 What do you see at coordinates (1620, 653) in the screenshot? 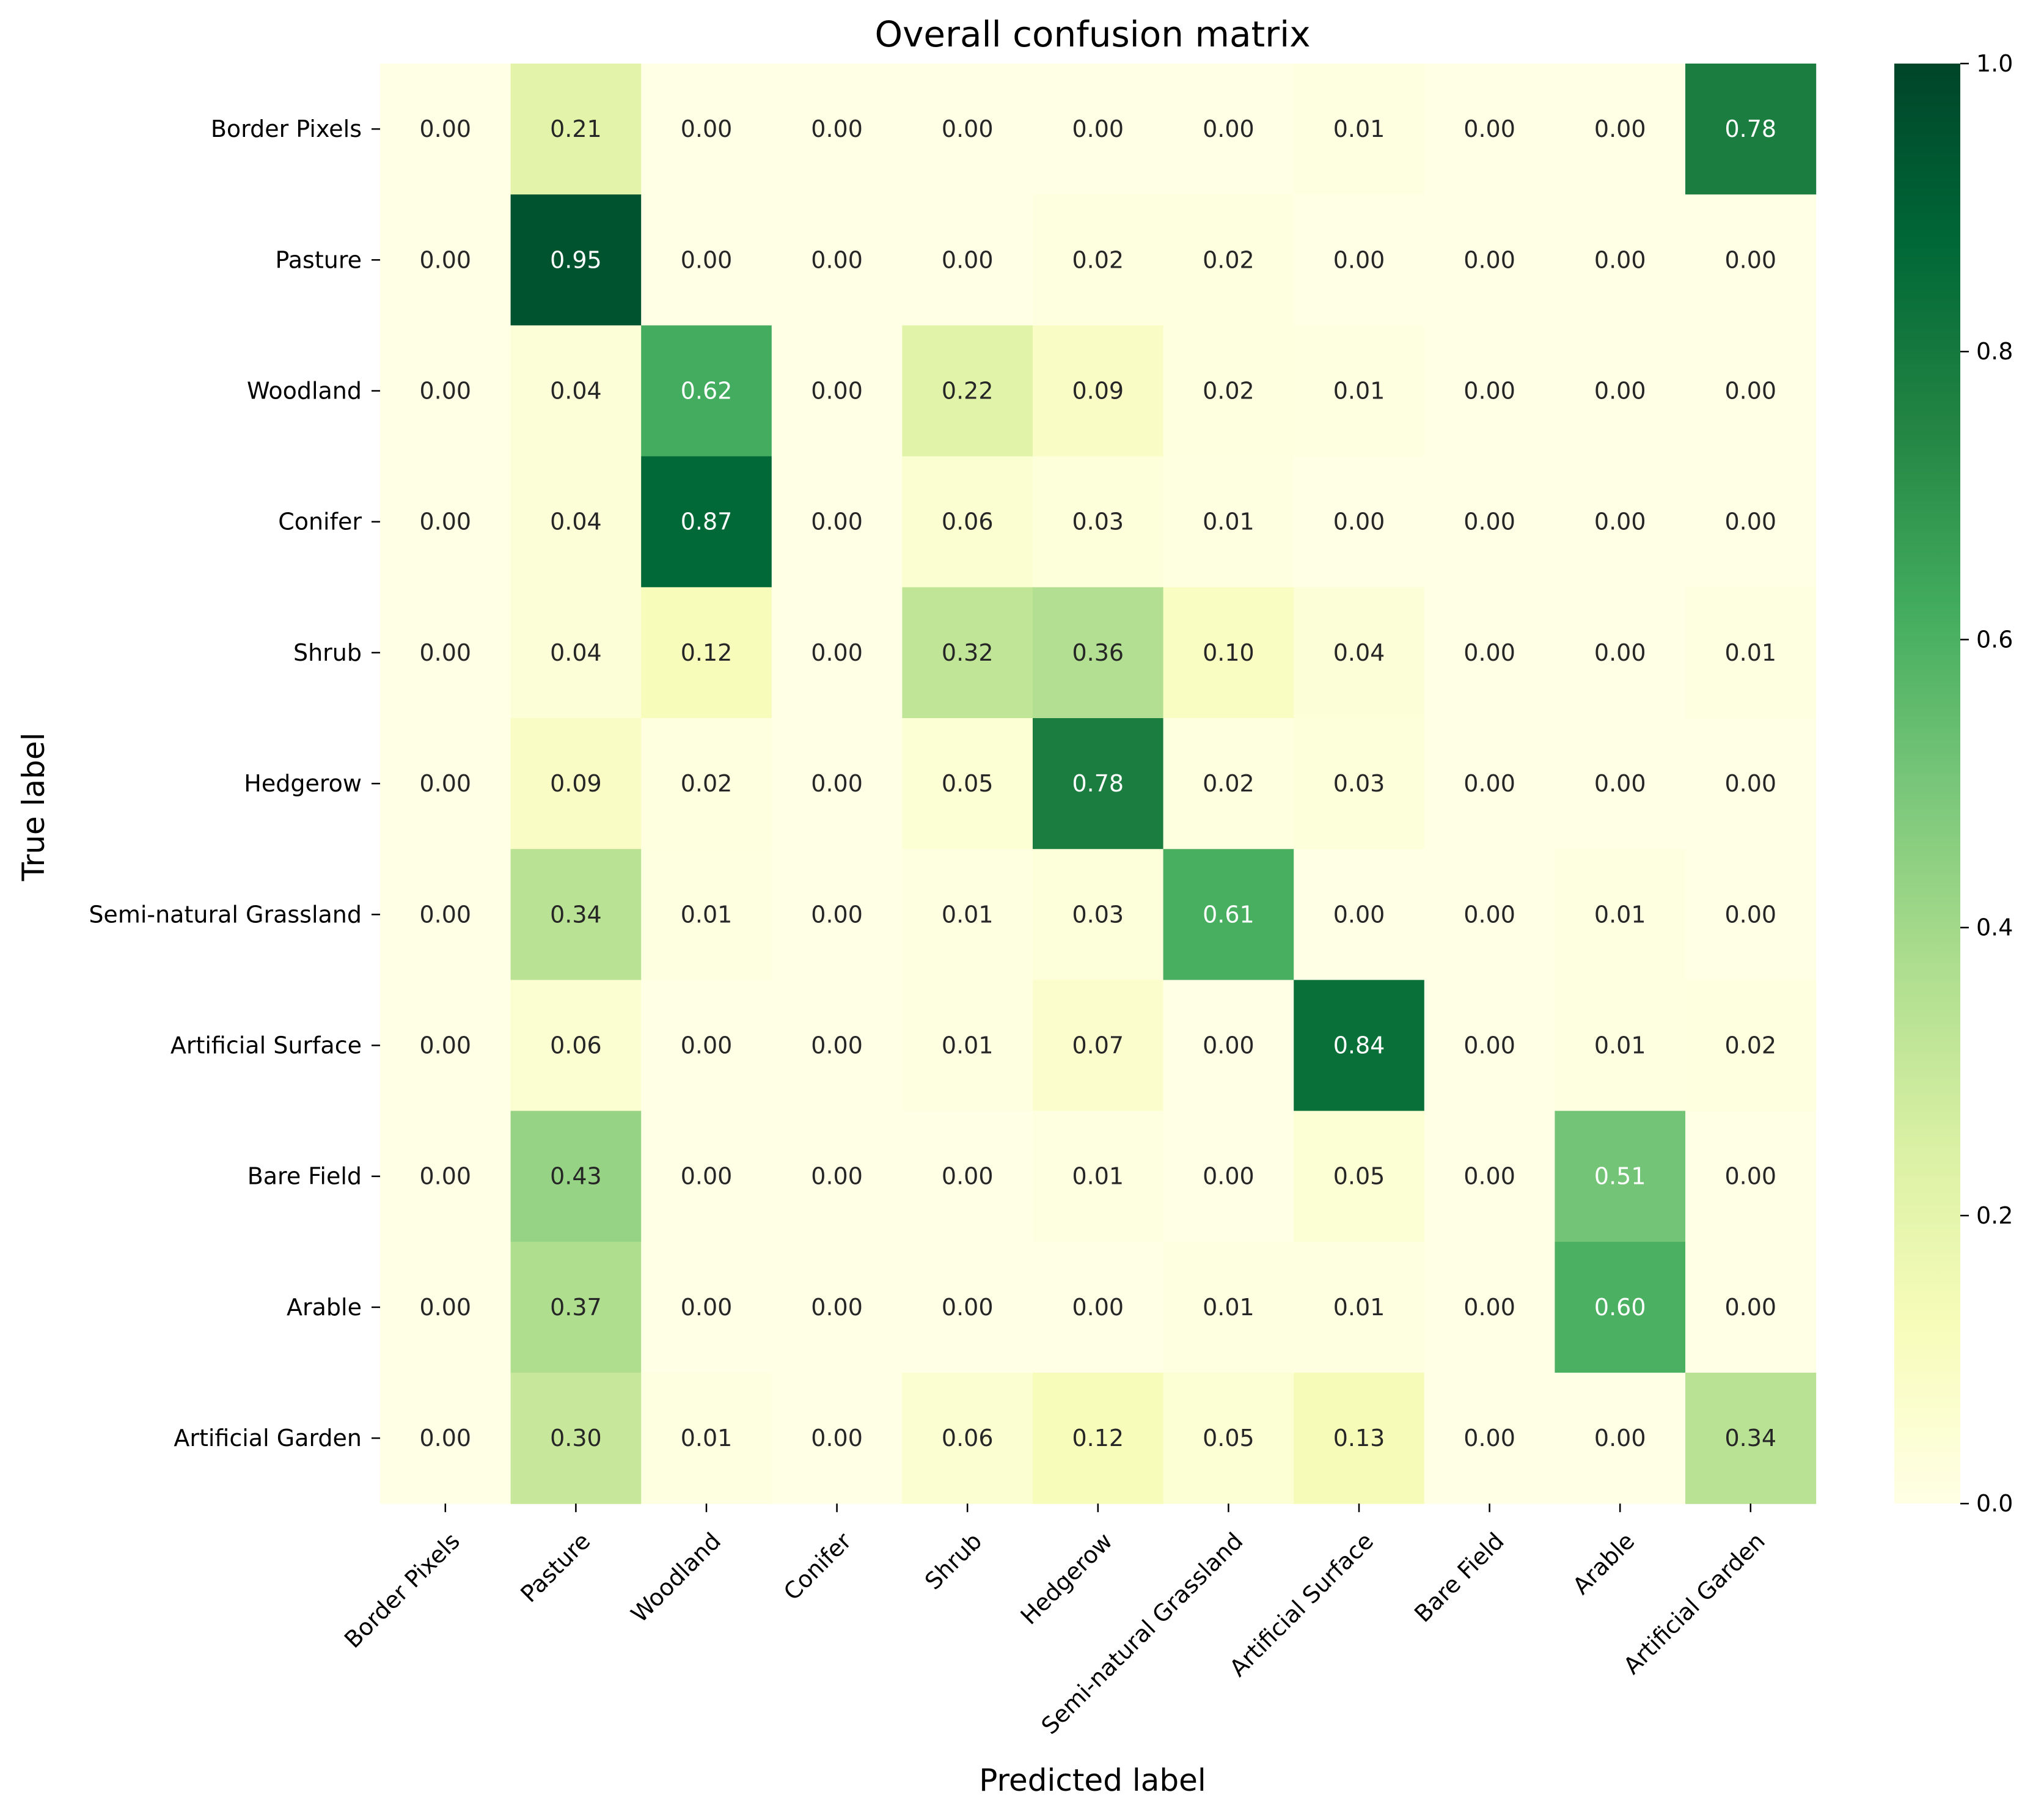
I see `heatmap-cell-shrub-arable` at bounding box center [1620, 653].